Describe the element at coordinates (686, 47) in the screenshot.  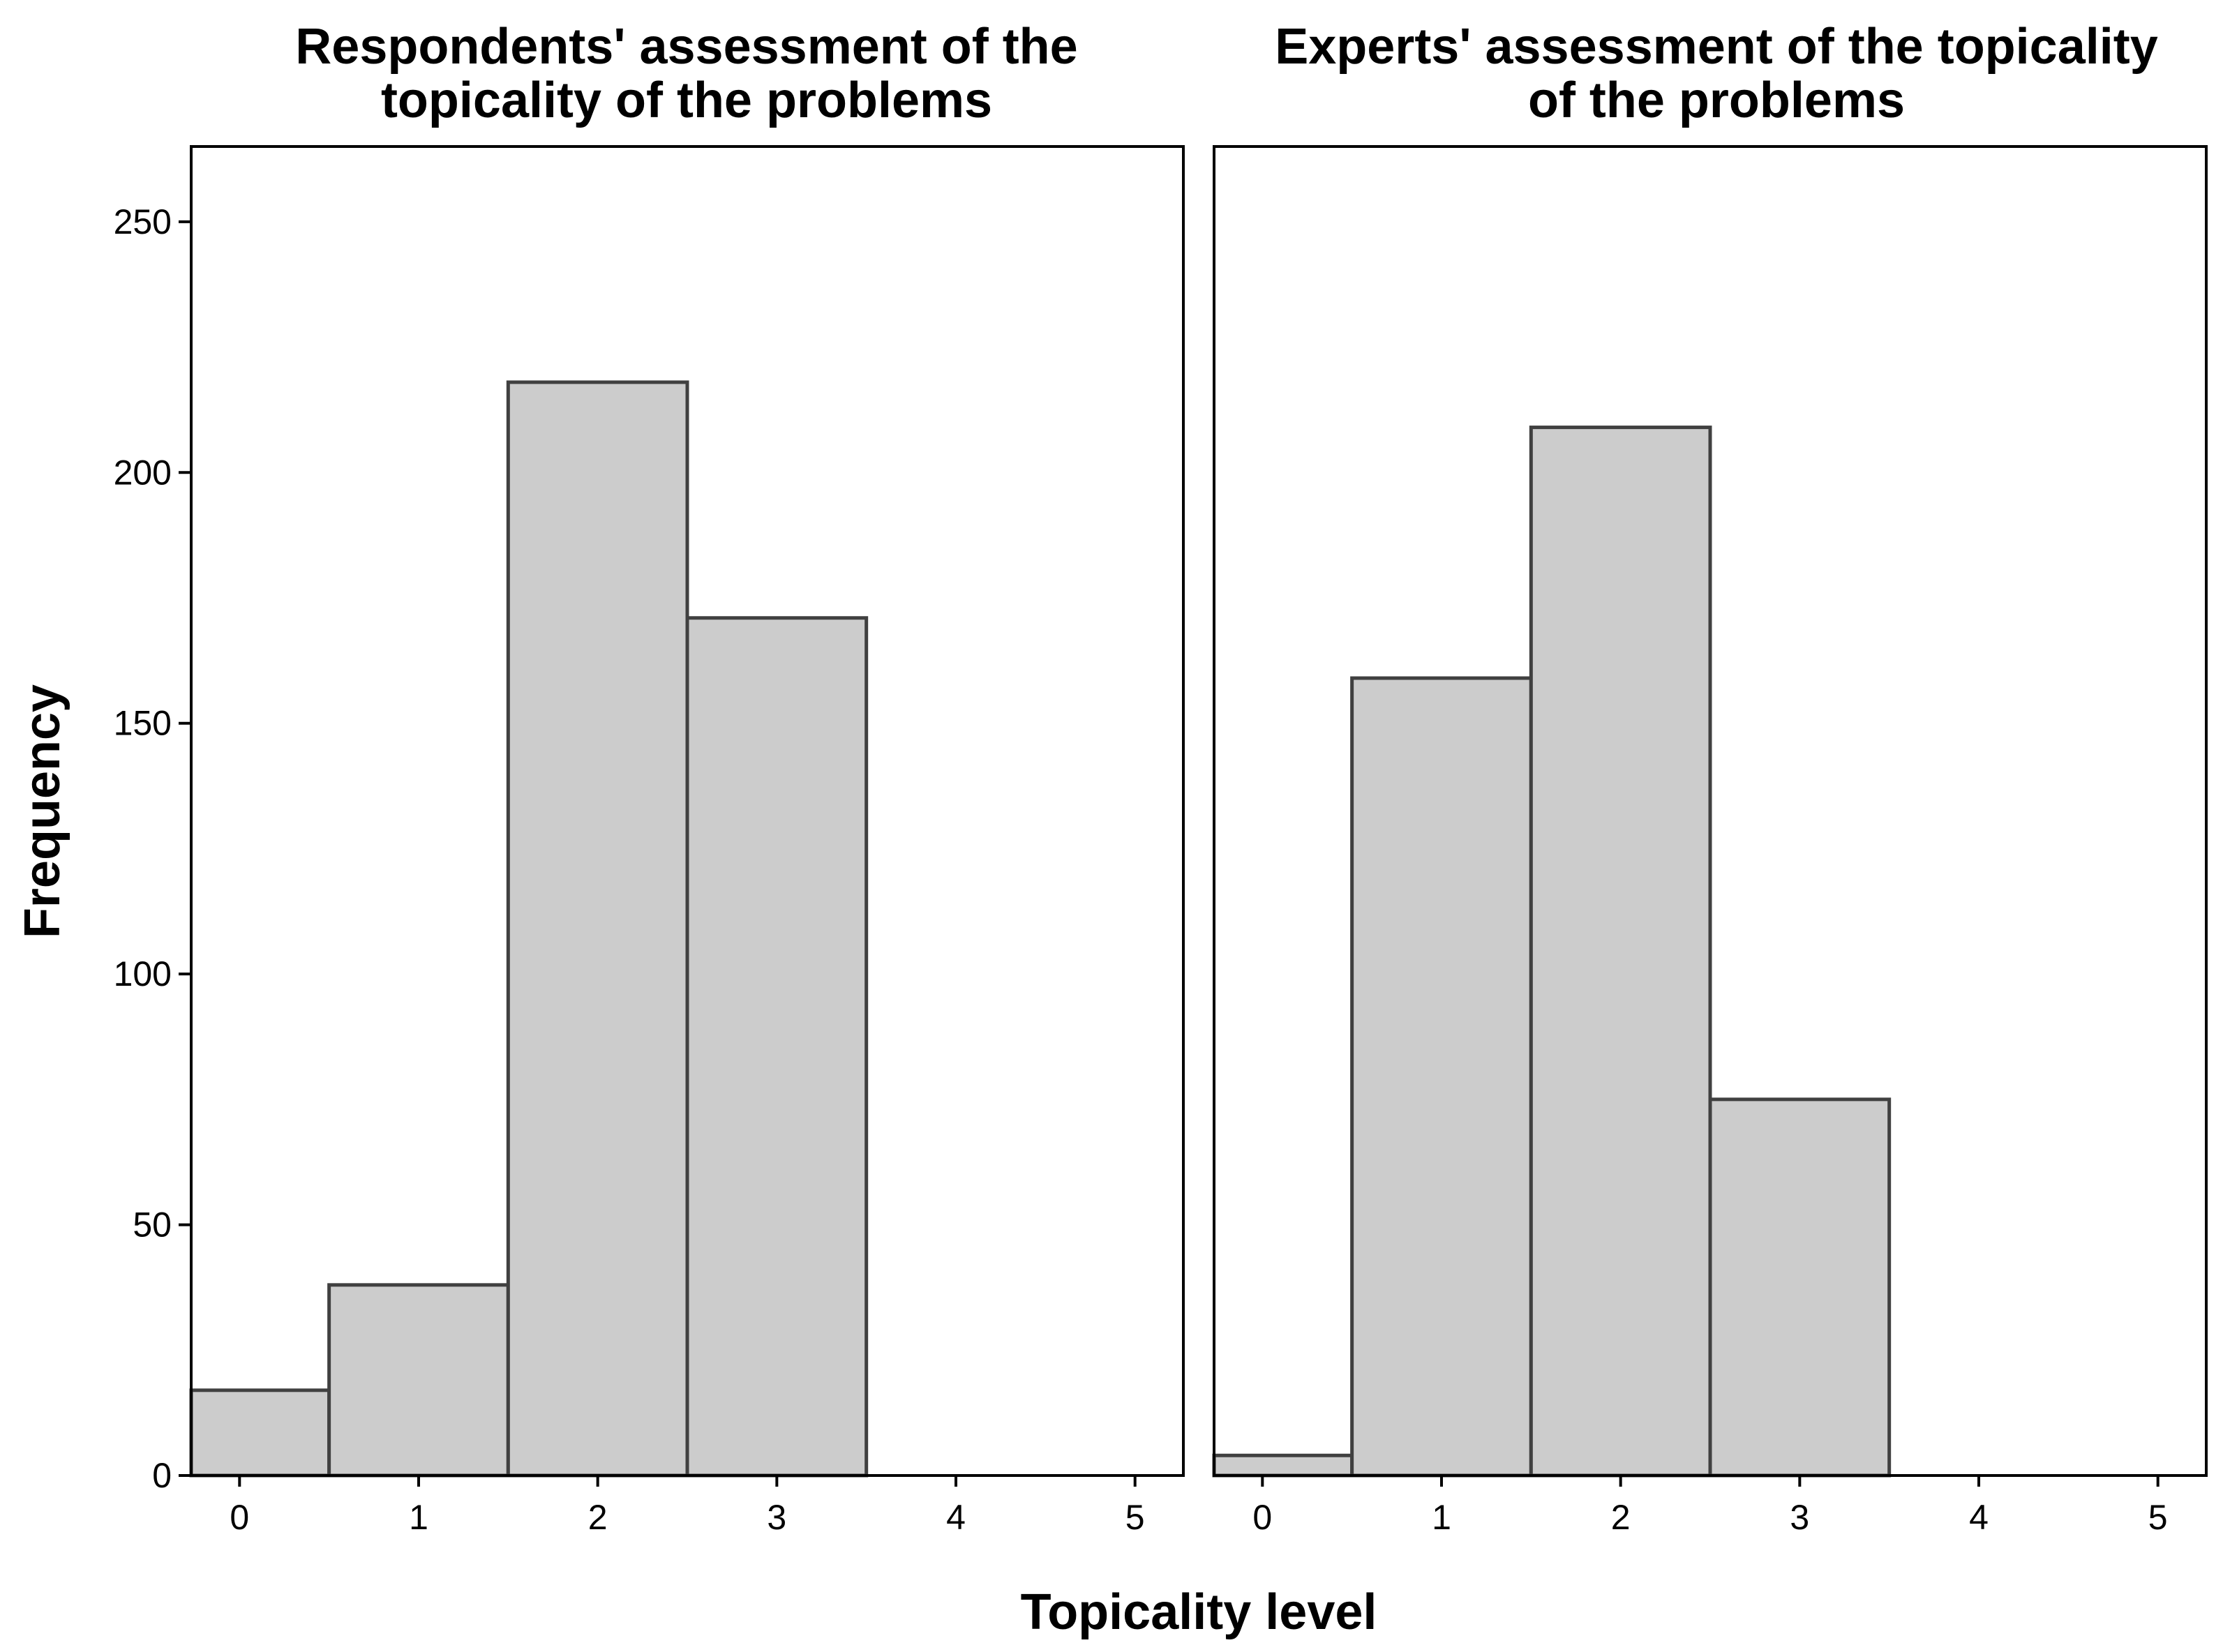
I see `respondents-panel-title-line-1: Respondents' assessment of the` at that location.